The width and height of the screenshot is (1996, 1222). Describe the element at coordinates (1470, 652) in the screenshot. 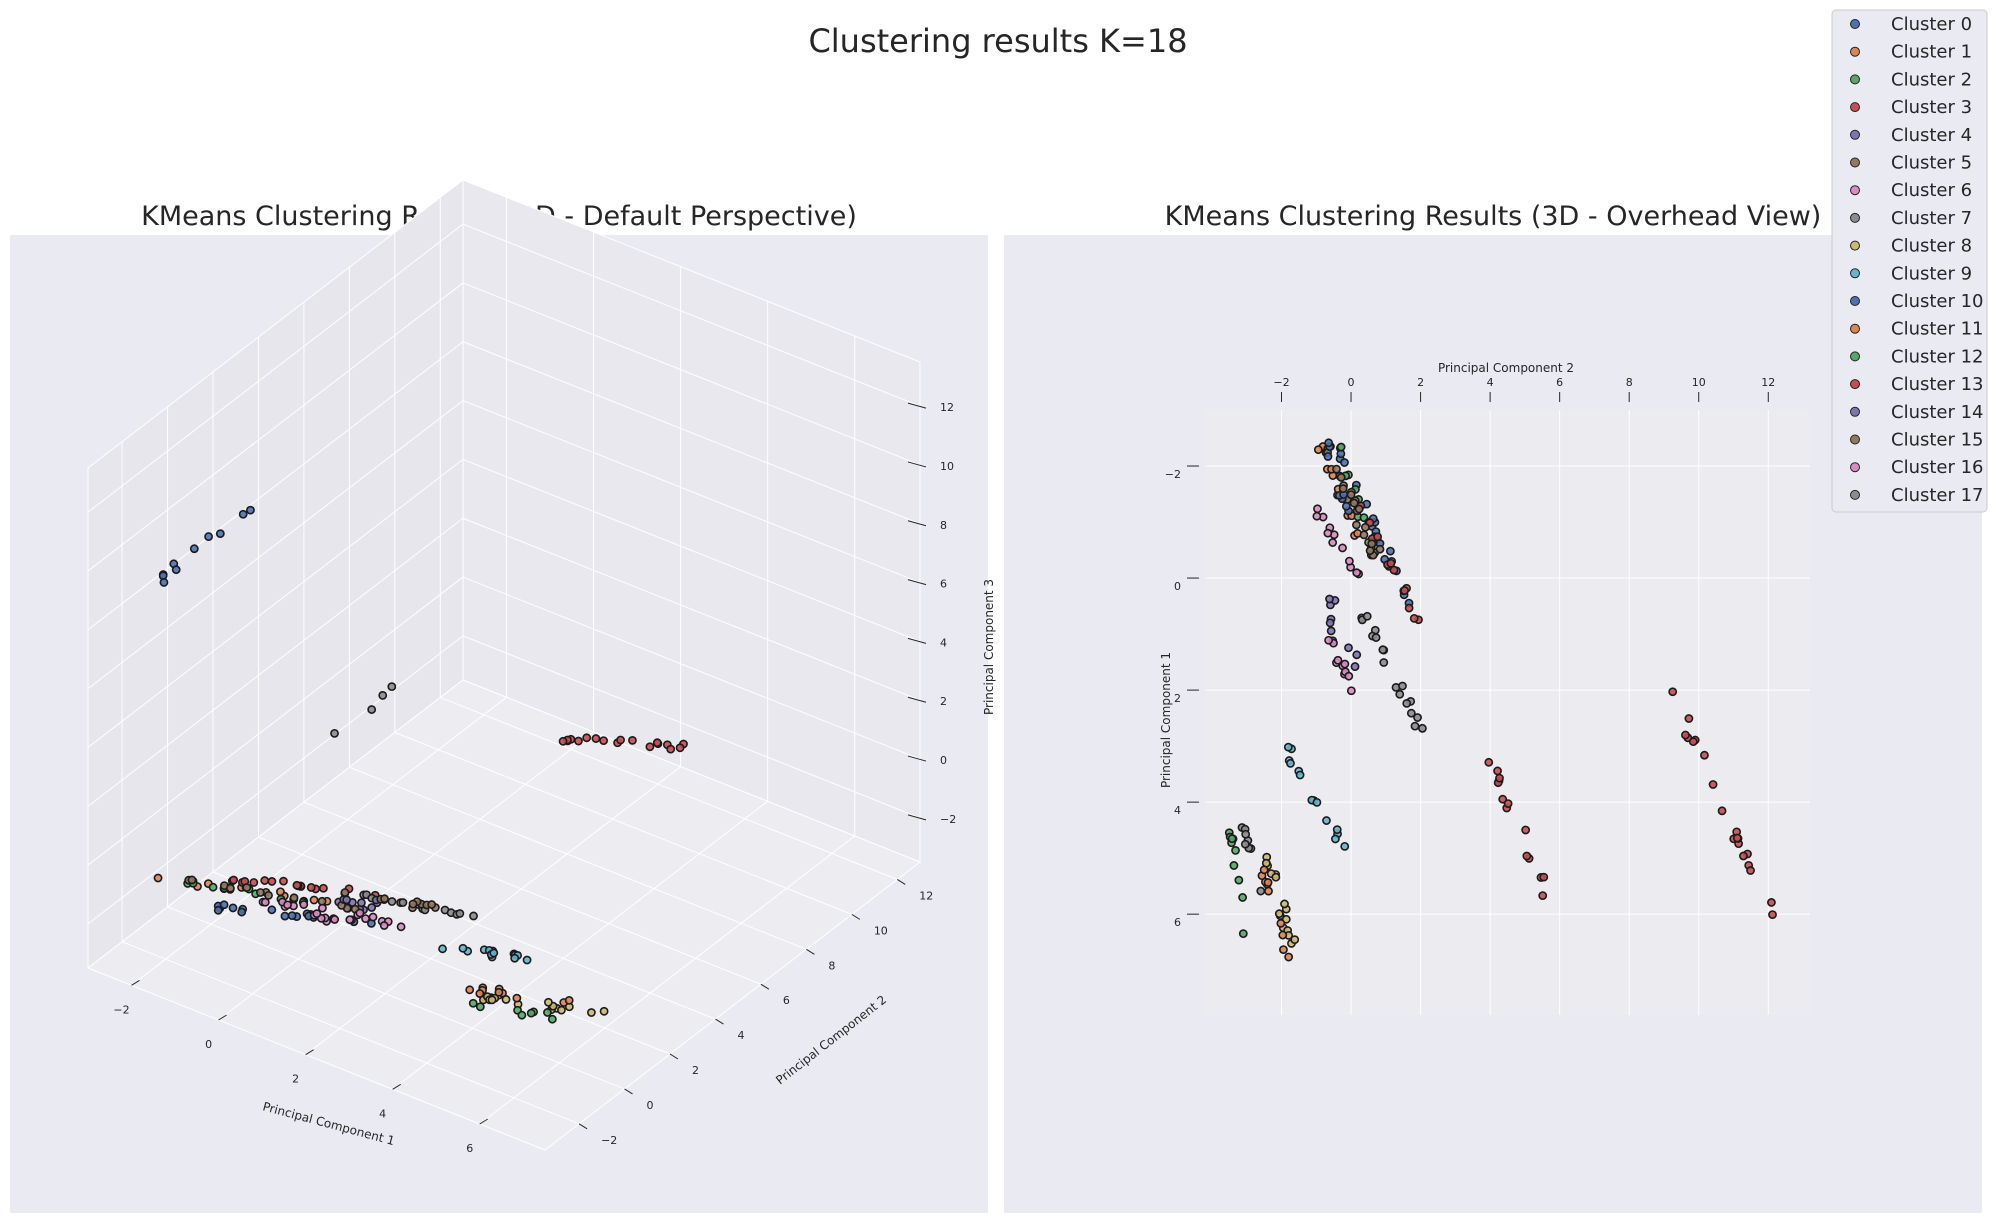

I see `axis-ticks: −2 0 2 4 6 8 10 12 −2 0 2 4 6` at that location.